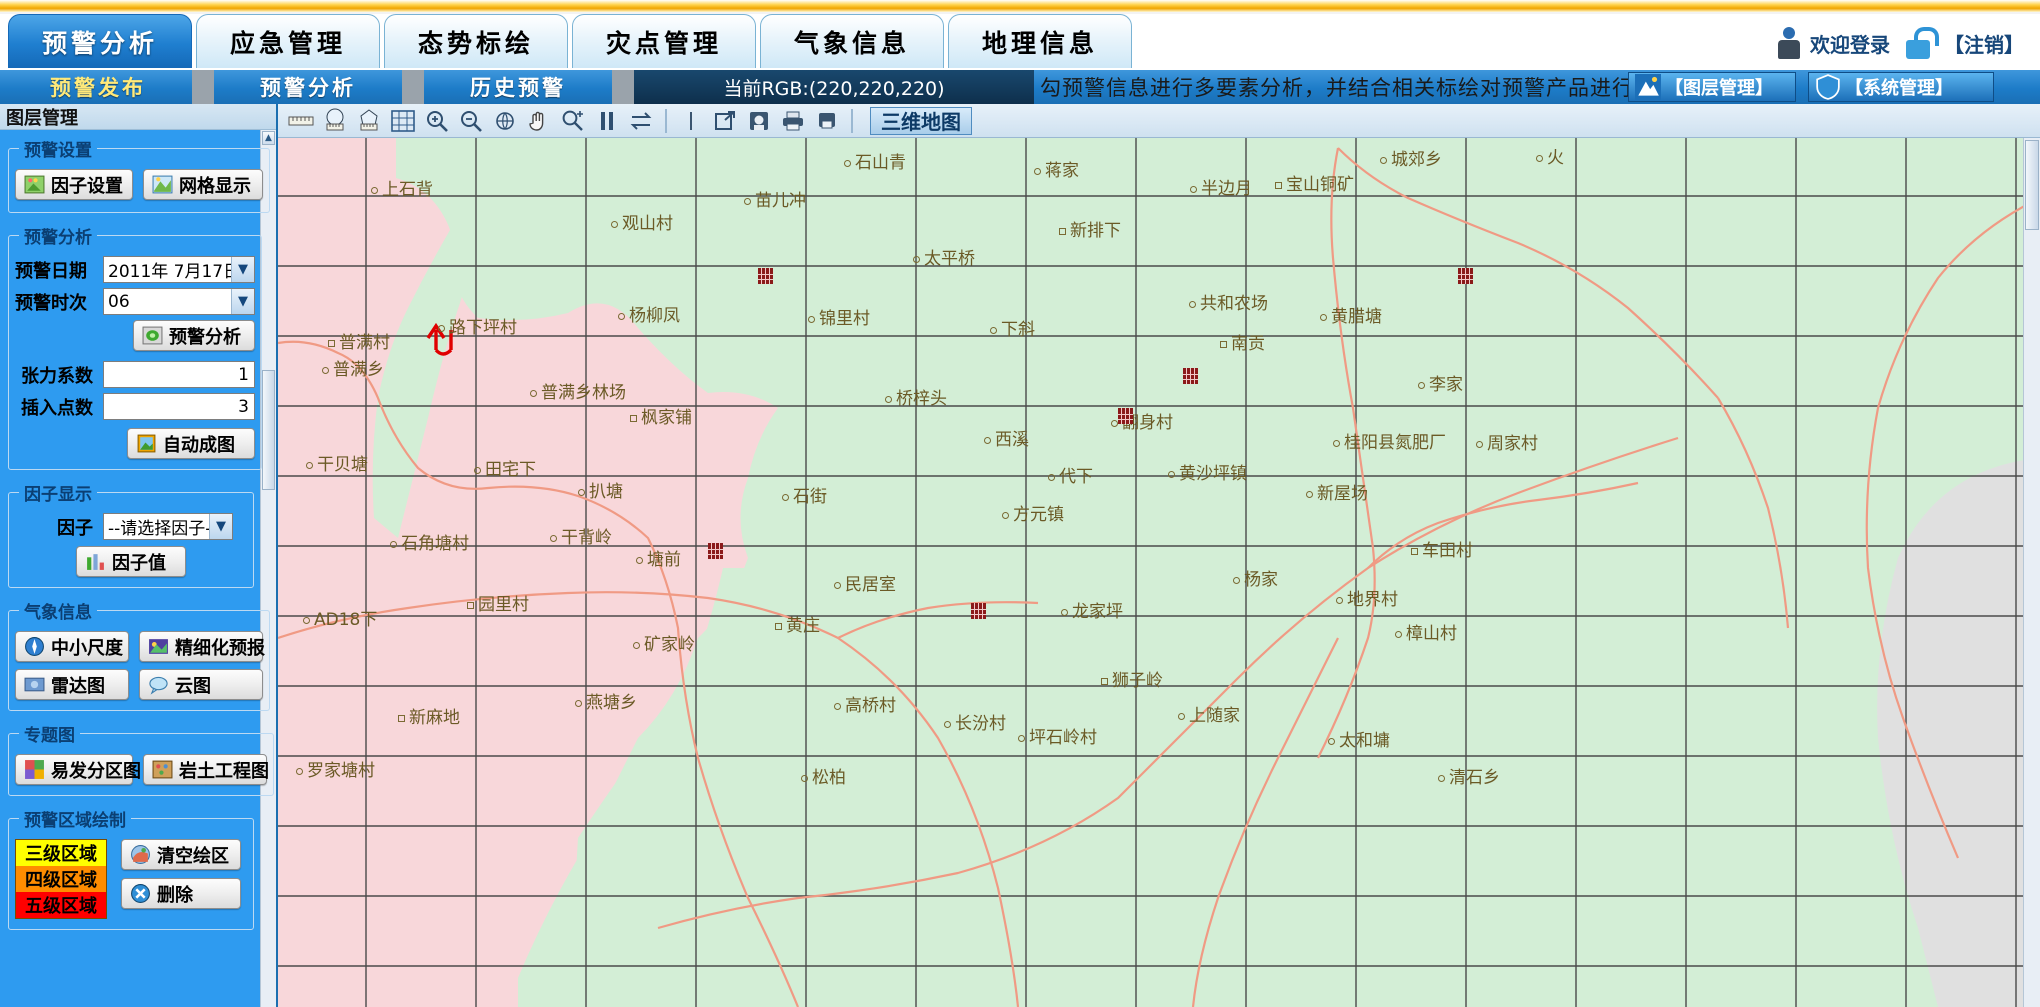 The image size is (2040, 1007). I want to click on nav-tab-3: 灾点管理, so click(664, 41).